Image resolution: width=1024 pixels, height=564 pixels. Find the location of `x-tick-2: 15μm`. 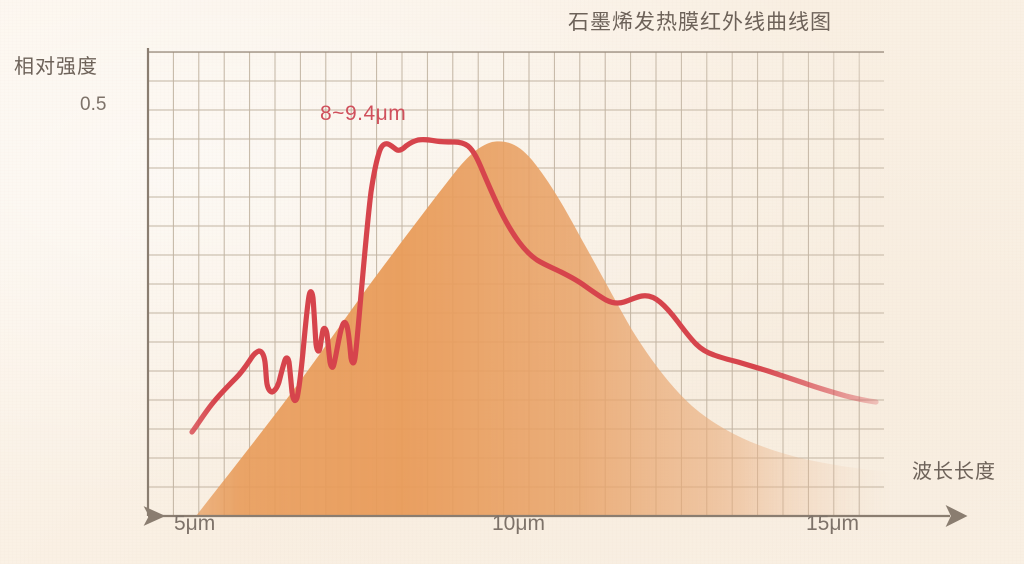

x-tick-2: 15μm is located at coordinates (832, 523).